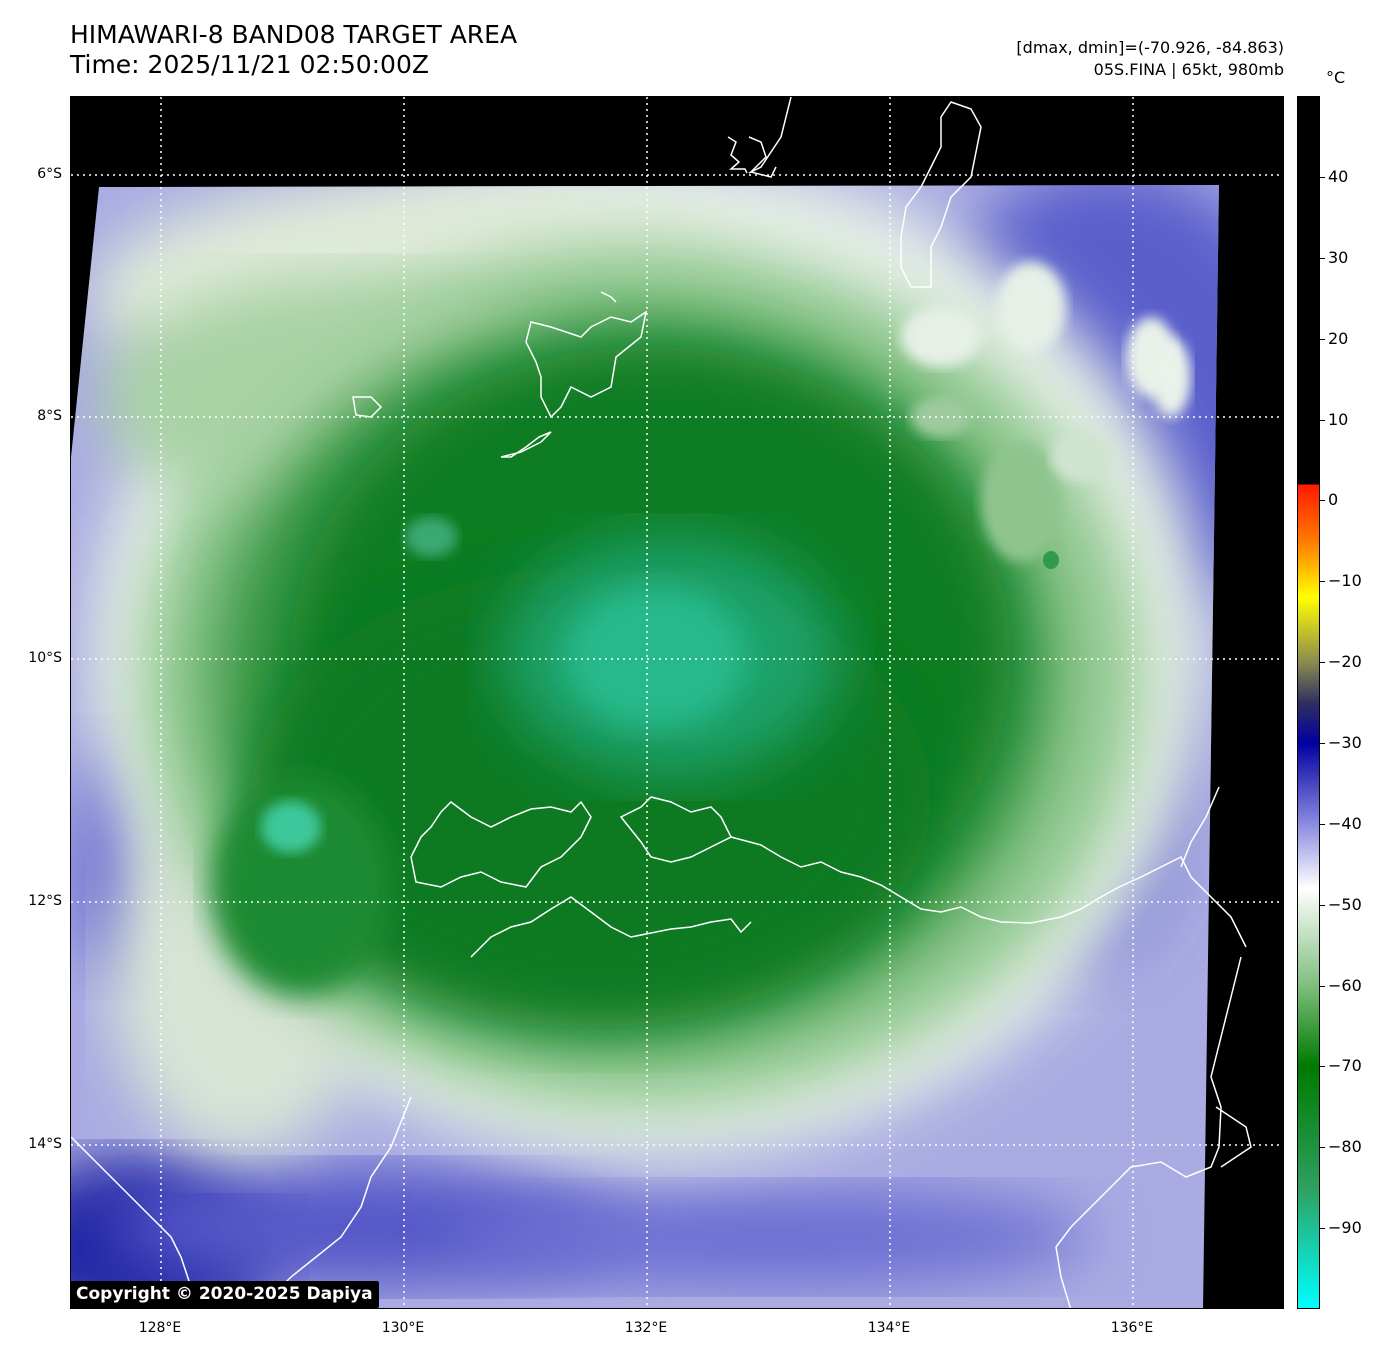 This screenshot has height=1359, width=1388. I want to click on colorbar-tick-label: −30, so click(1345, 742).